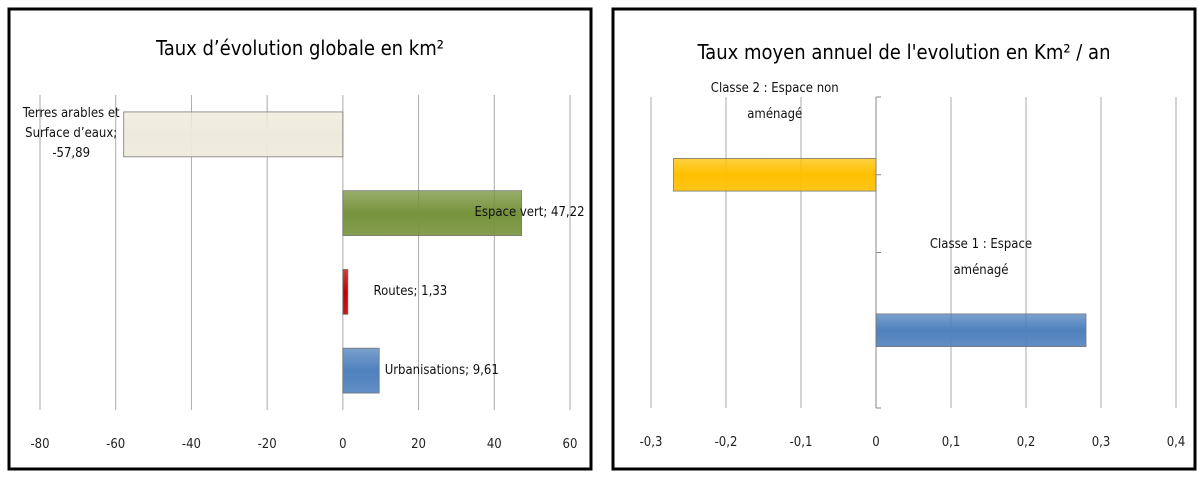 This screenshot has width=1198, height=478. Describe the element at coordinates (1101, 442) in the screenshot. I see `x-tick-label: 0,3` at that location.